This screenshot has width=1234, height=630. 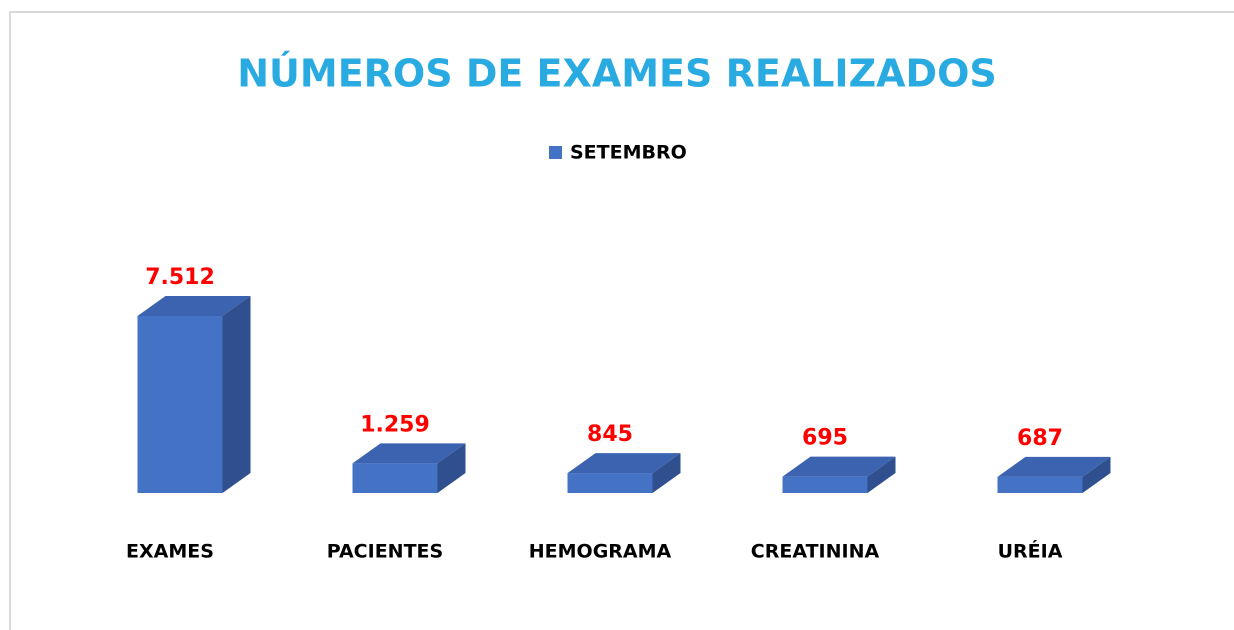 What do you see at coordinates (825, 438) in the screenshot?
I see `value-label: 695` at bounding box center [825, 438].